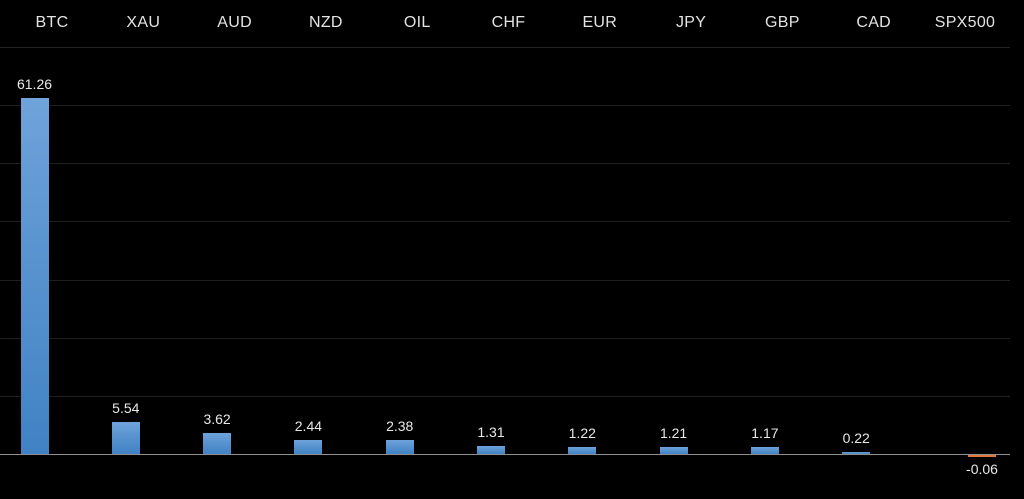 This screenshot has width=1024, height=499. I want to click on value-label-btc: 61.26, so click(34, 84).